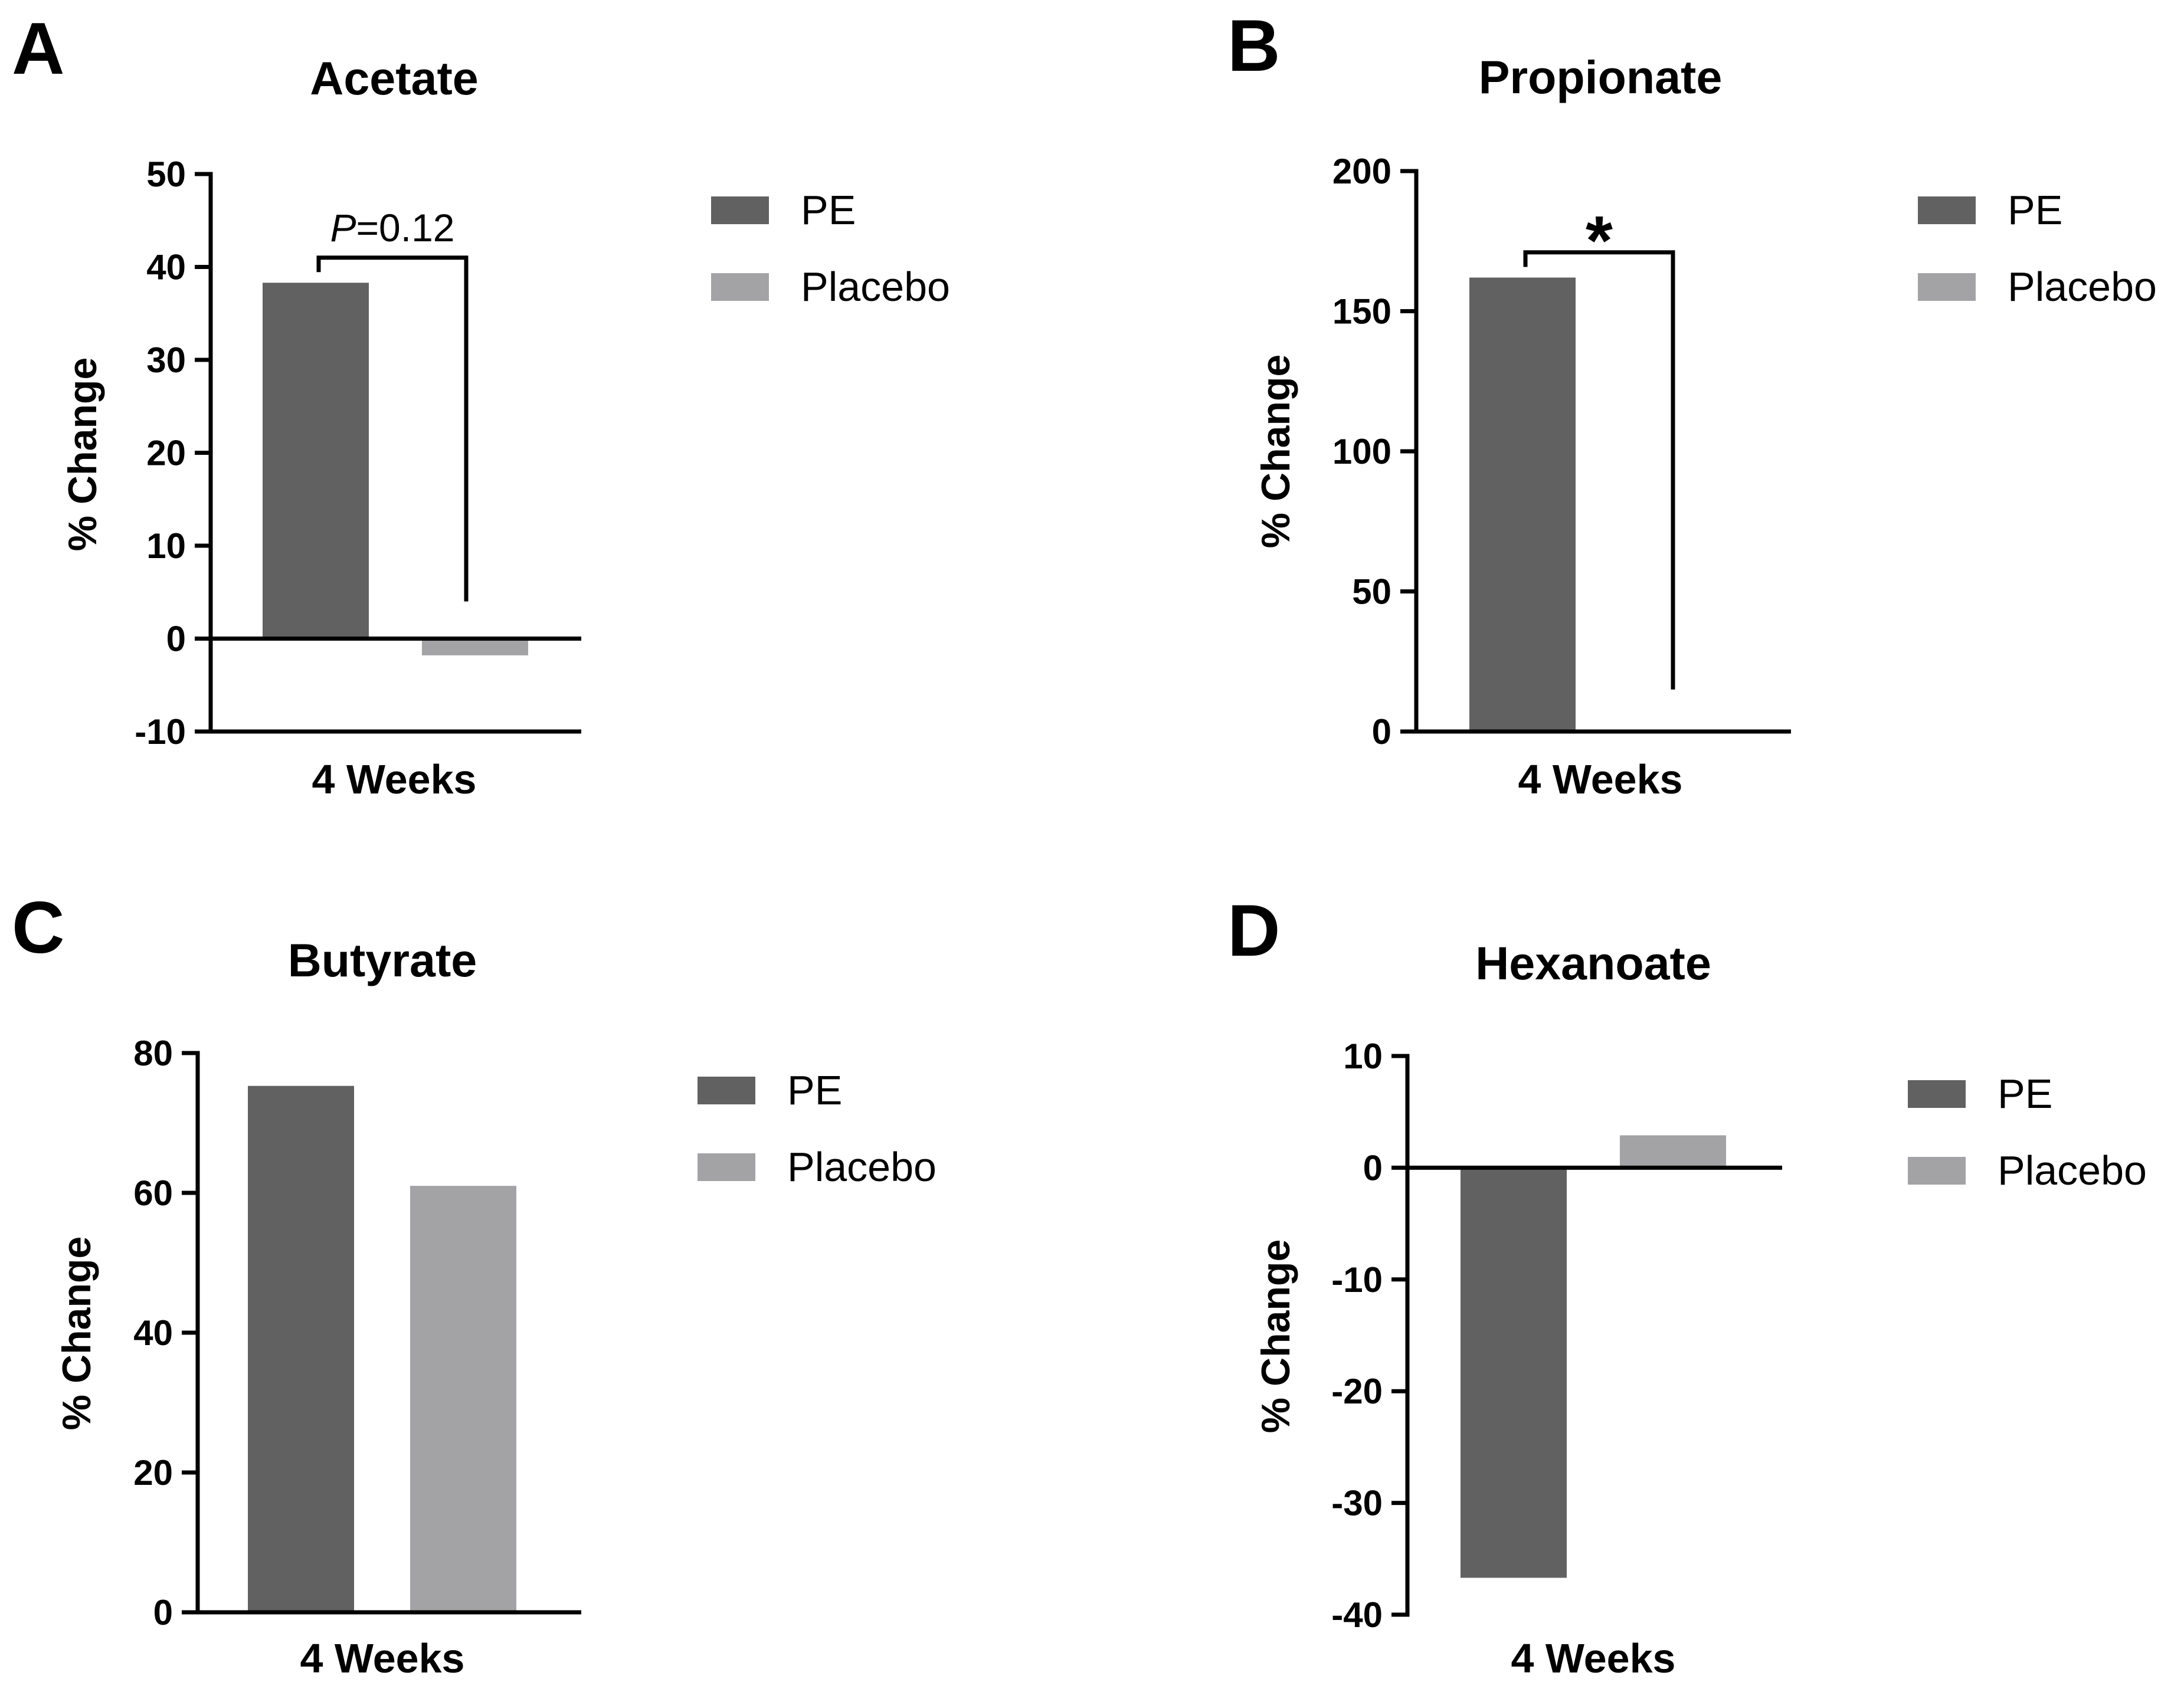  Describe the element at coordinates (1254, 931) in the screenshot. I see `panel-letter: D` at that location.